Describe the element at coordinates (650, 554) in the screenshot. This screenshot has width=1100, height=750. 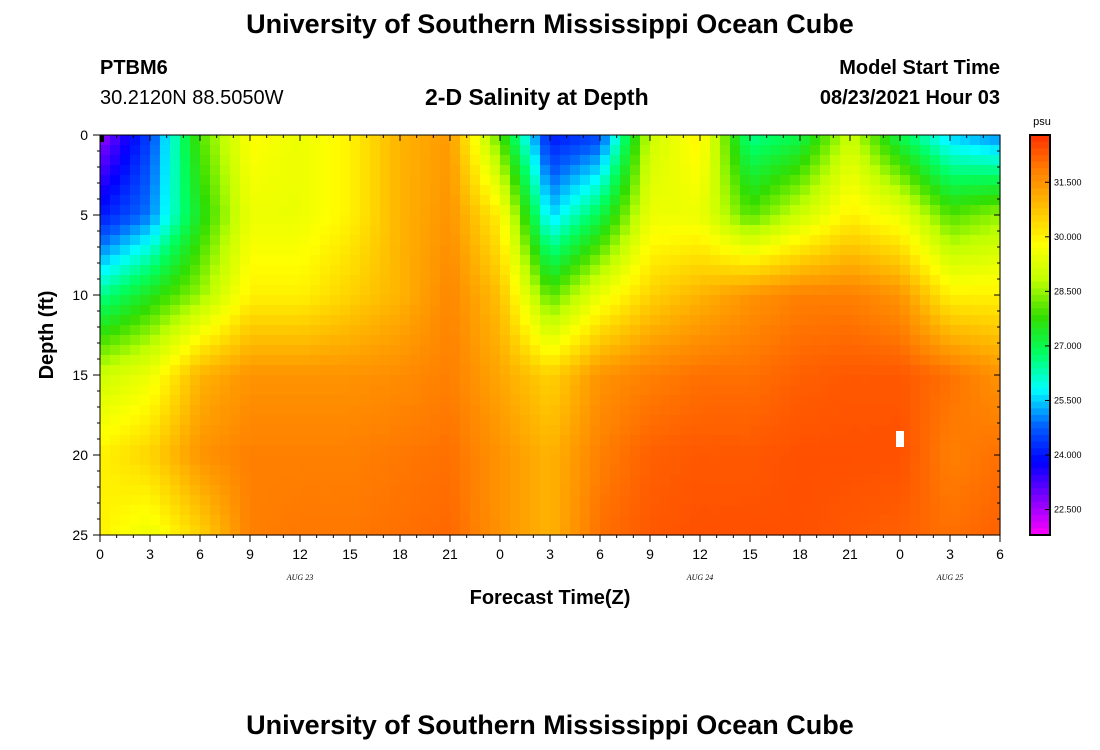
I see `x-tick-label: 9` at that location.